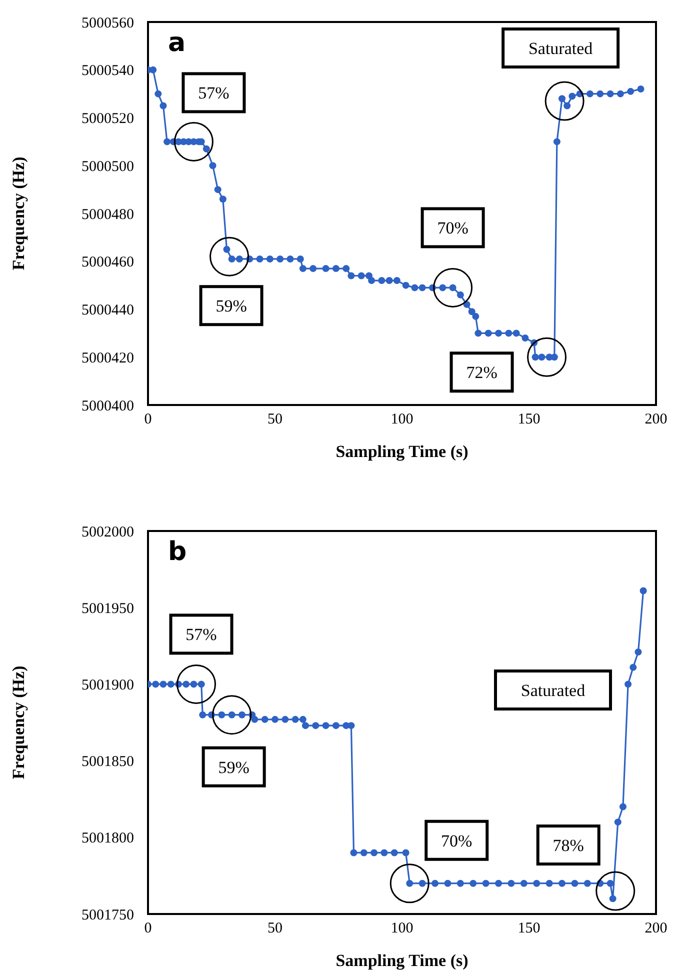 The width and height of the screenshot is (674, 978). I want to click on y-tick-label: 5000420, so click(108, 358).